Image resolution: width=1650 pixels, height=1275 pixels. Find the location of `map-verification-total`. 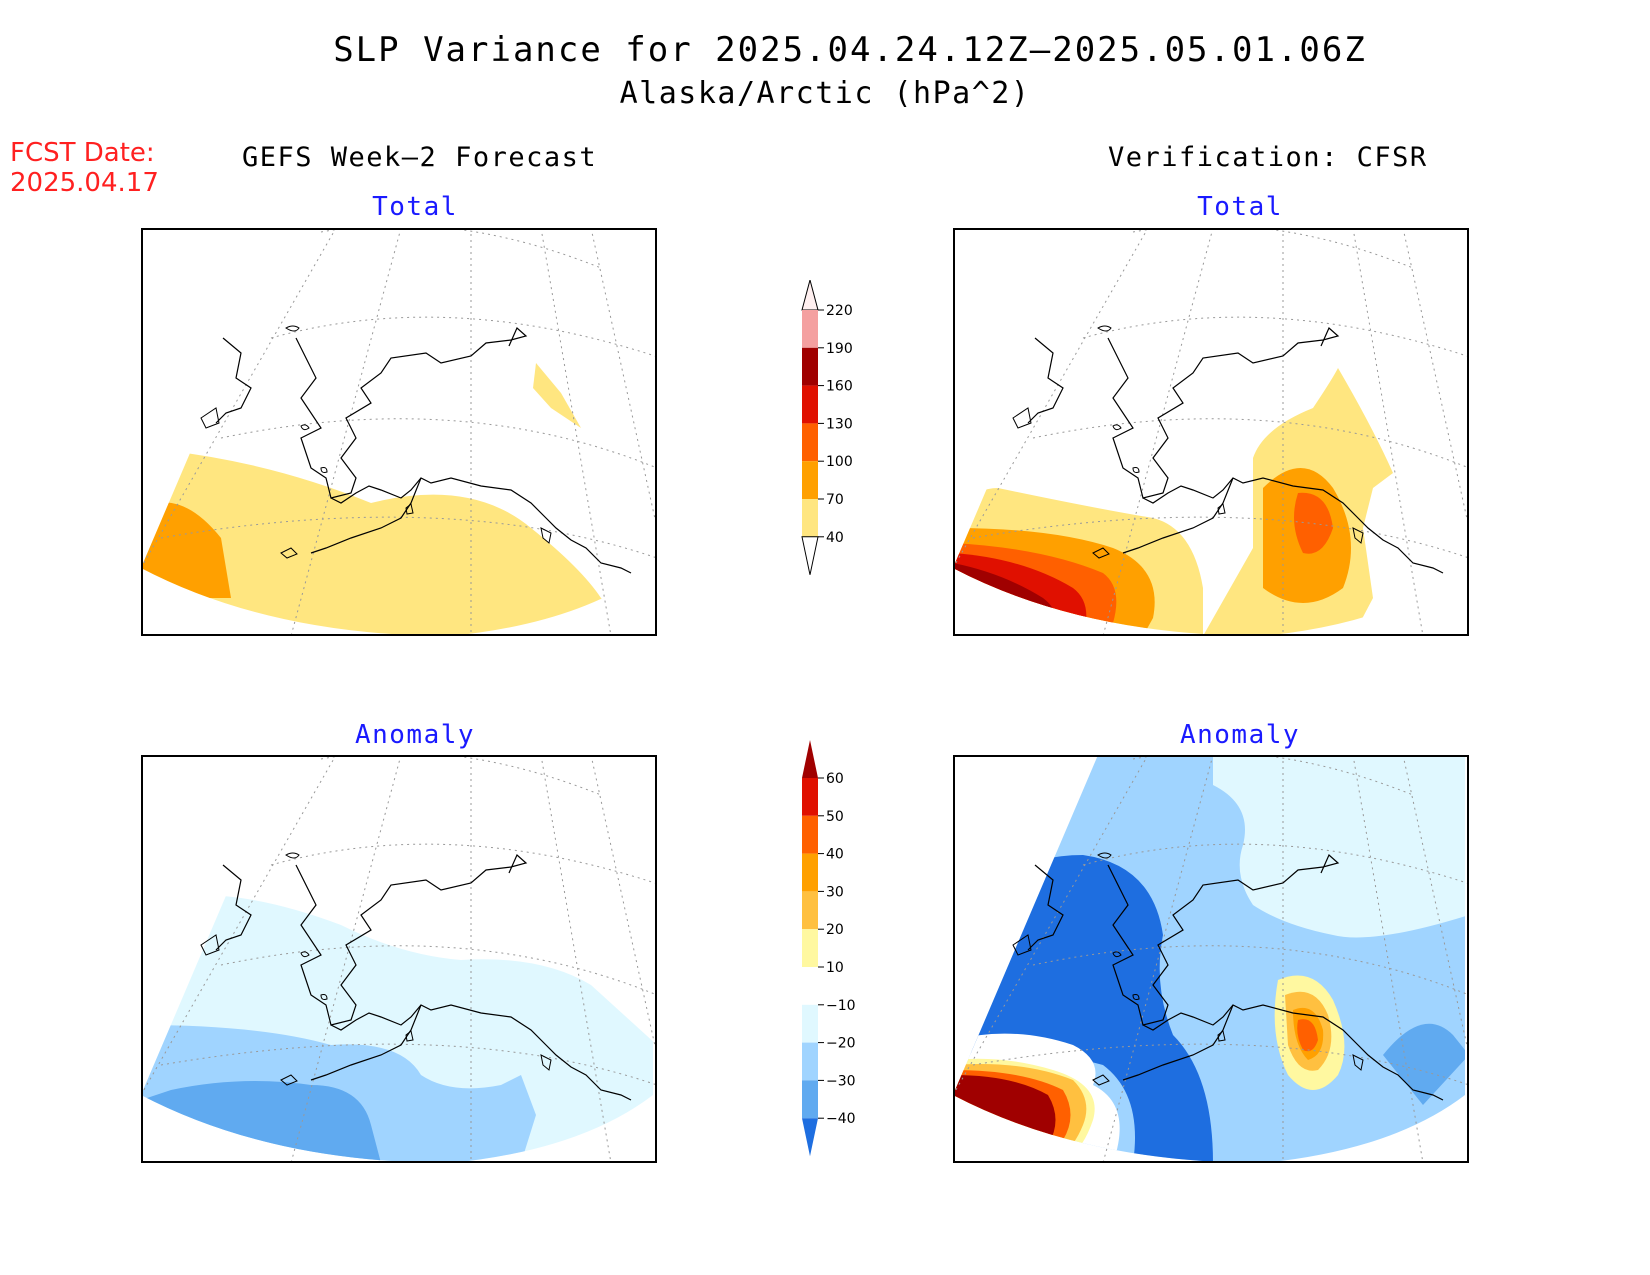

map-verification-total is located at coordinates (1211, 432).